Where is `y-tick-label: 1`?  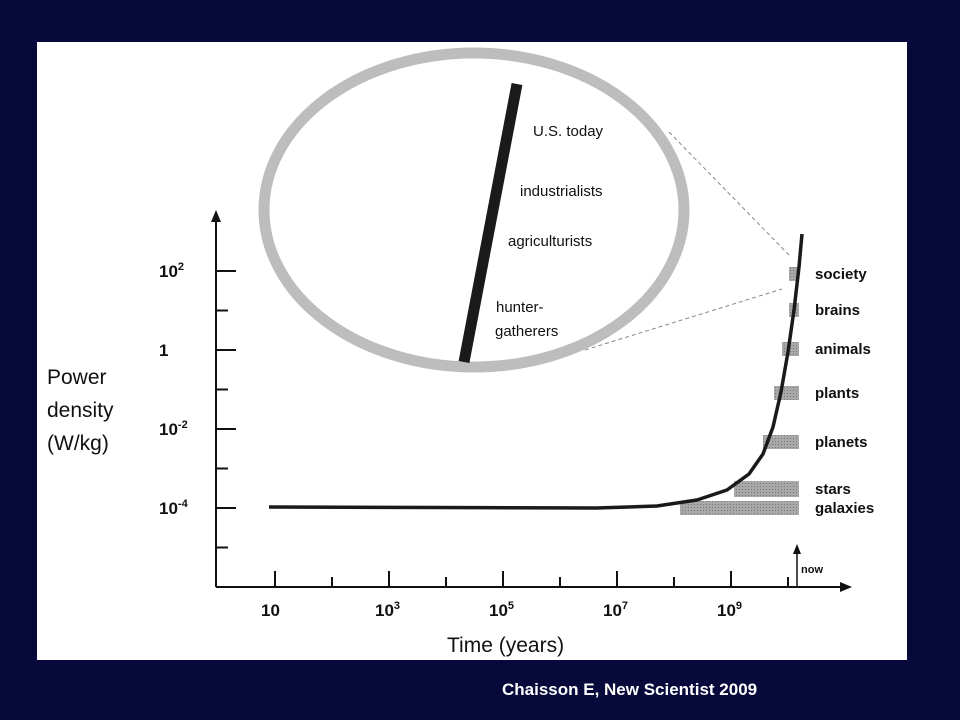 y-tick-label: 1 is located at coordinates (163, 350).